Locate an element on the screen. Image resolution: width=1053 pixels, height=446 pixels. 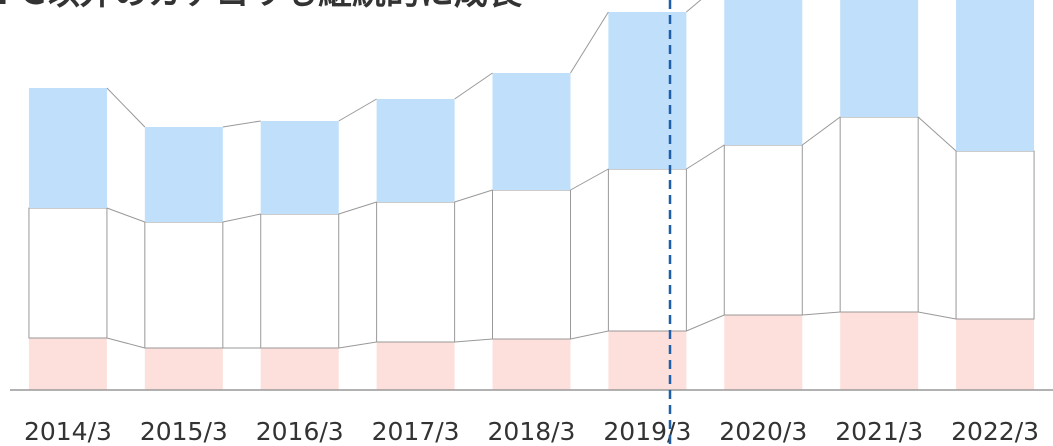
x-tick-label: 2022/3 is located at coordinates (995, 431).